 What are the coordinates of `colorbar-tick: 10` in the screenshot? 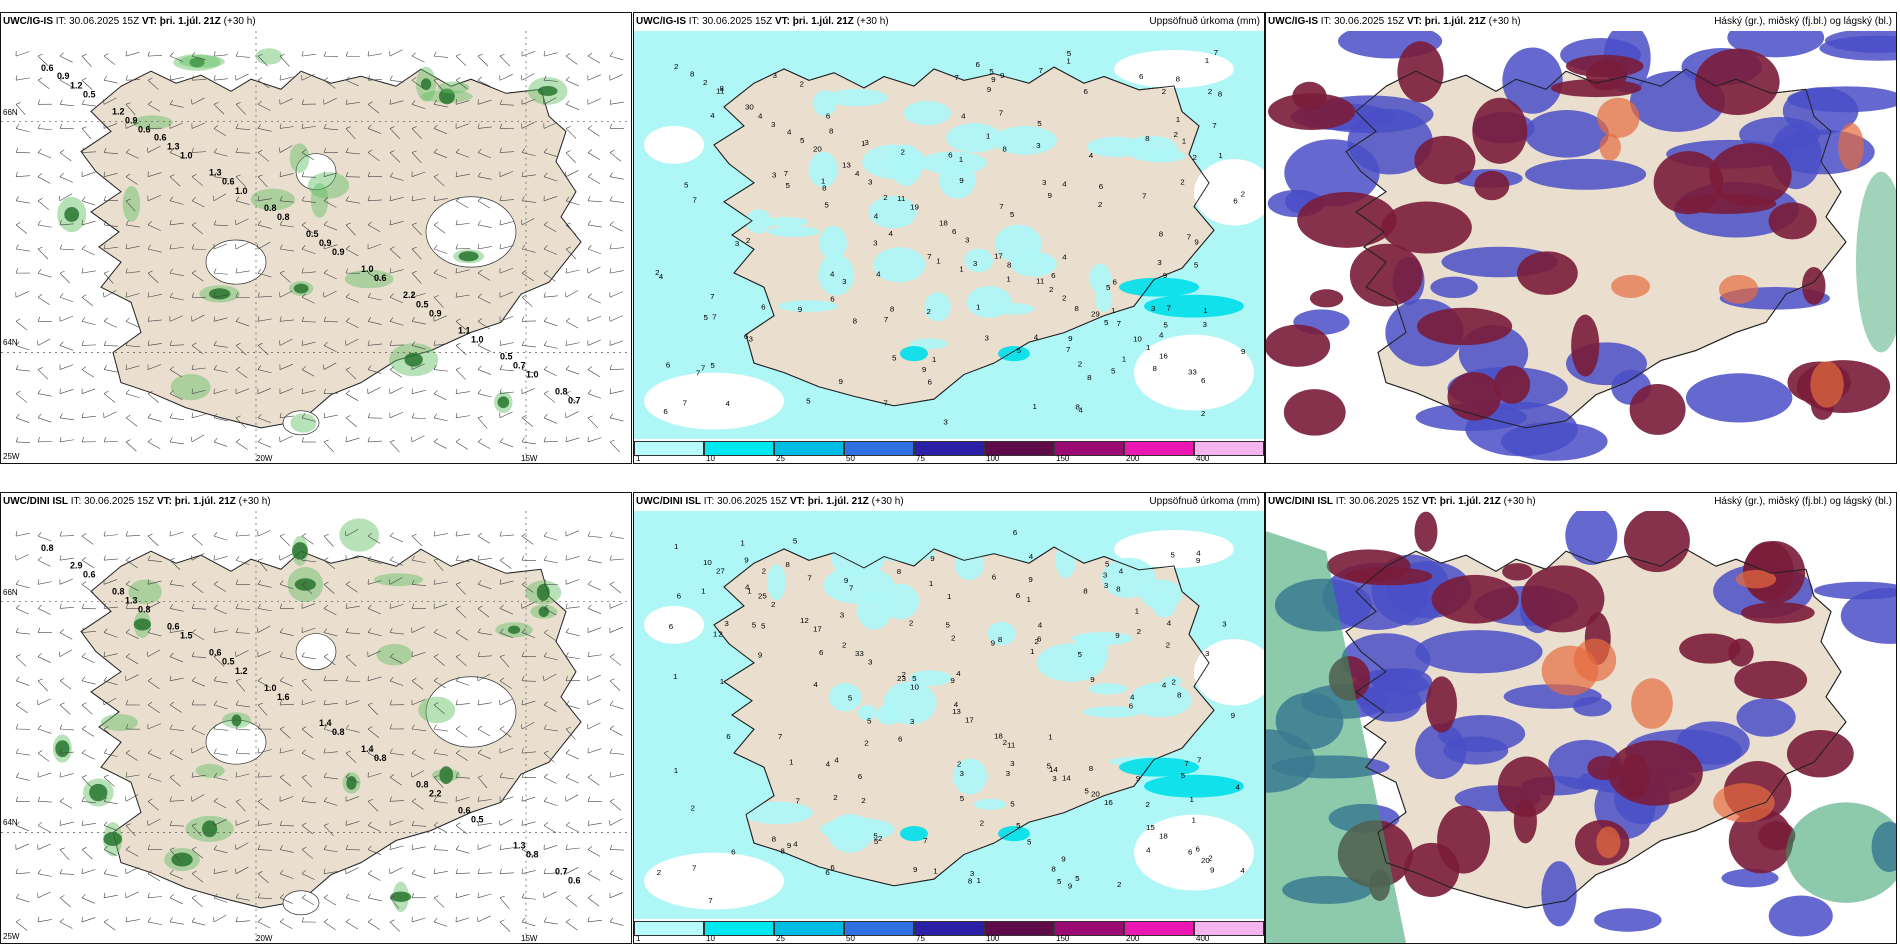 It's located at (710, 938).